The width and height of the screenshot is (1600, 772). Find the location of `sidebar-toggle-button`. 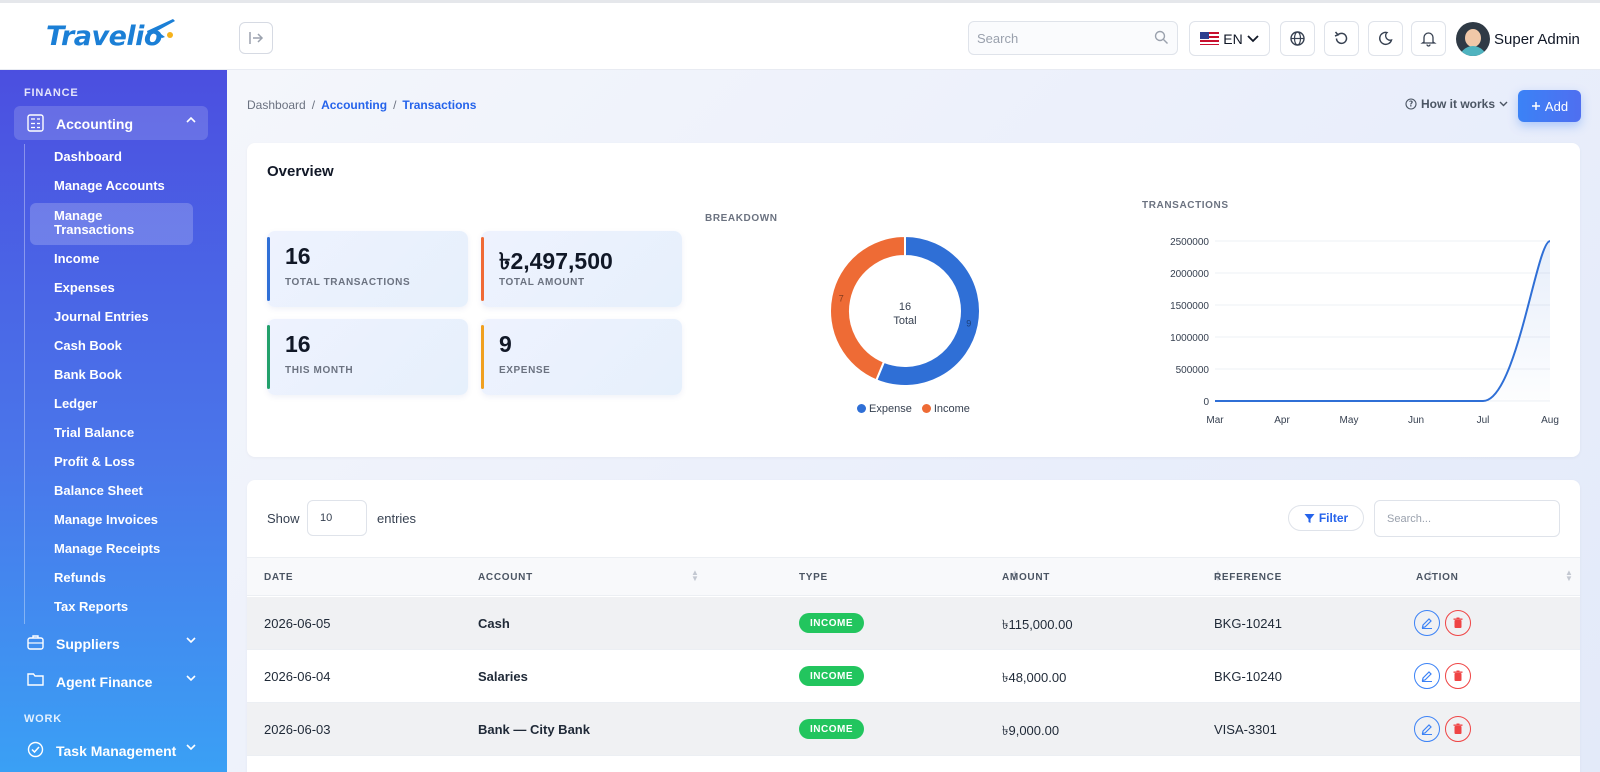

sidebar-toggle-button is located at coordinates (256, 38).